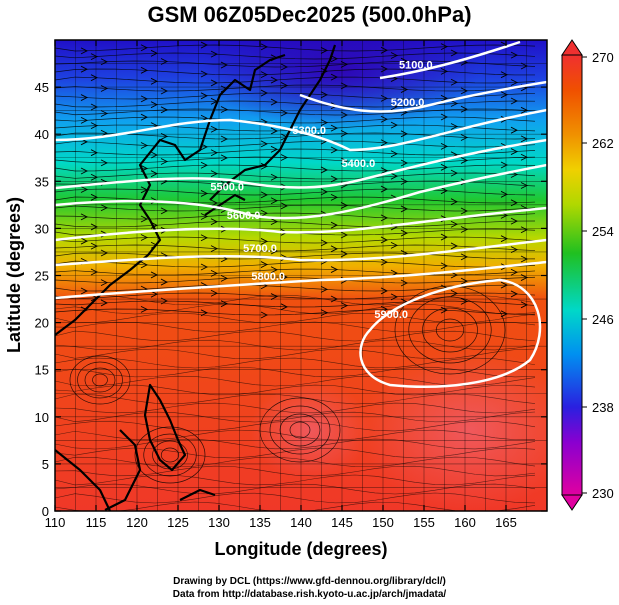  What do you see at coordinates (42, 134) in the screenshot?
I see `y-tick-label: 40` at bounding box center [42, 134].